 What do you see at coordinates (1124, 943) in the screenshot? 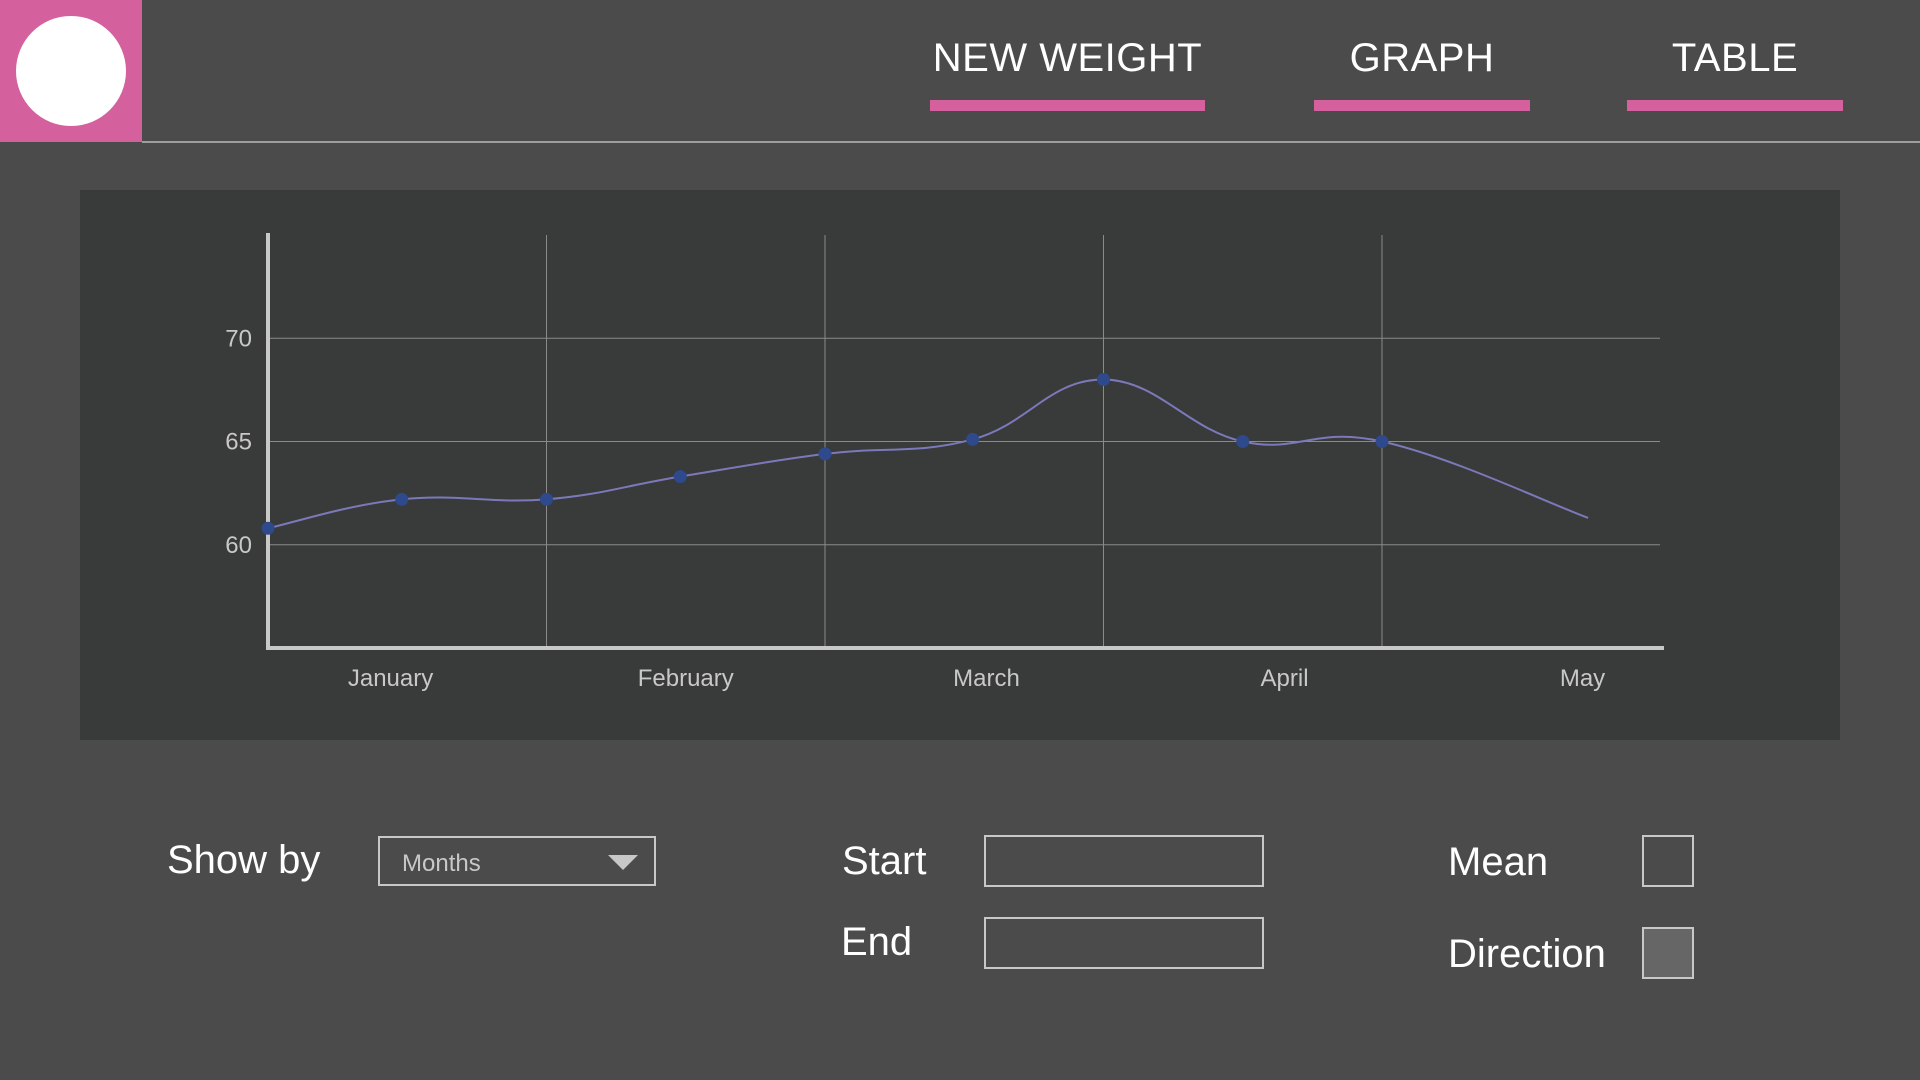
I see `end-input` at bounding box center [1124, 943].